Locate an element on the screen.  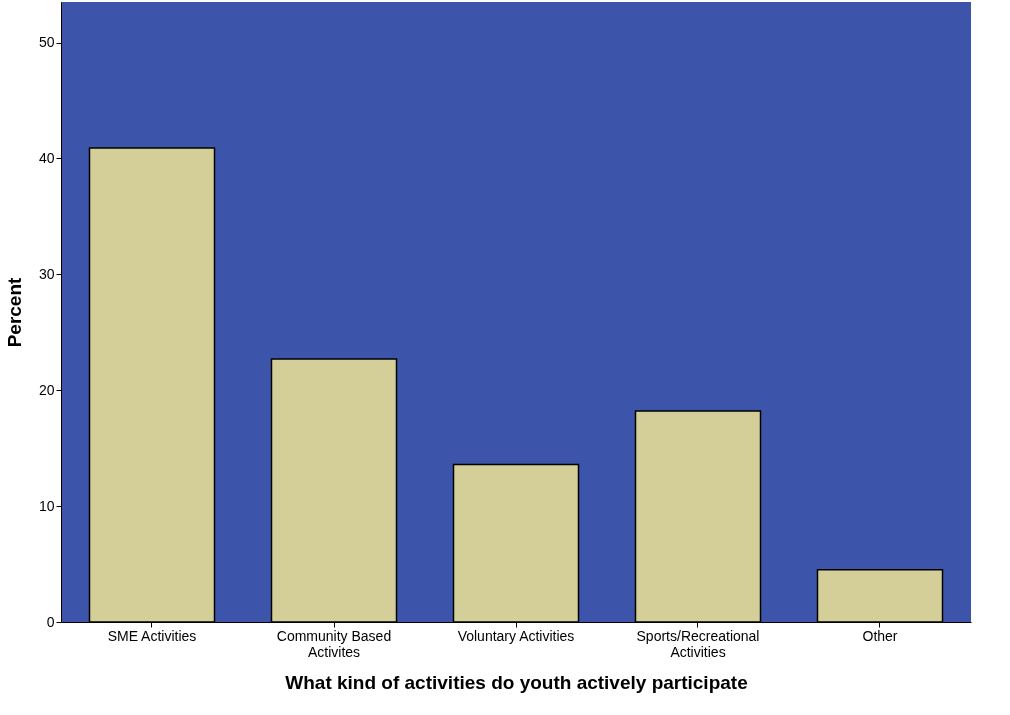
x-tick-label: Voluntary Activities is located at coordinates (516, 635).